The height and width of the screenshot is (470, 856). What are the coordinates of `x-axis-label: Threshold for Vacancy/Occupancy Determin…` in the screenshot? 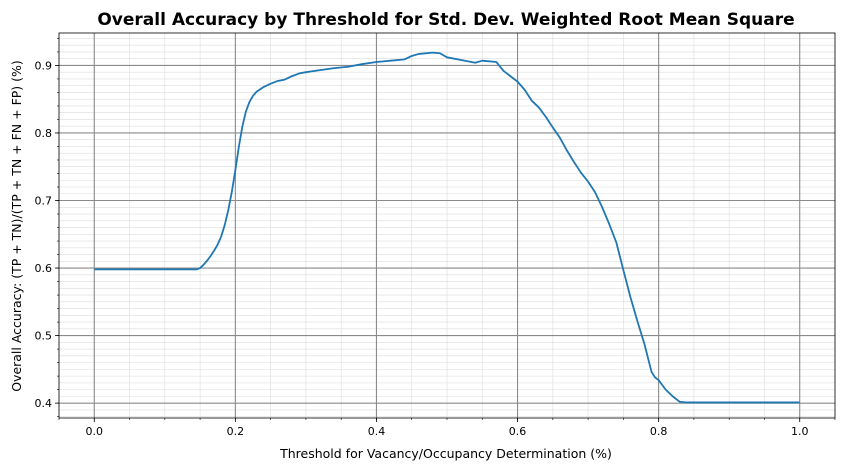 It's located at (445, 453).